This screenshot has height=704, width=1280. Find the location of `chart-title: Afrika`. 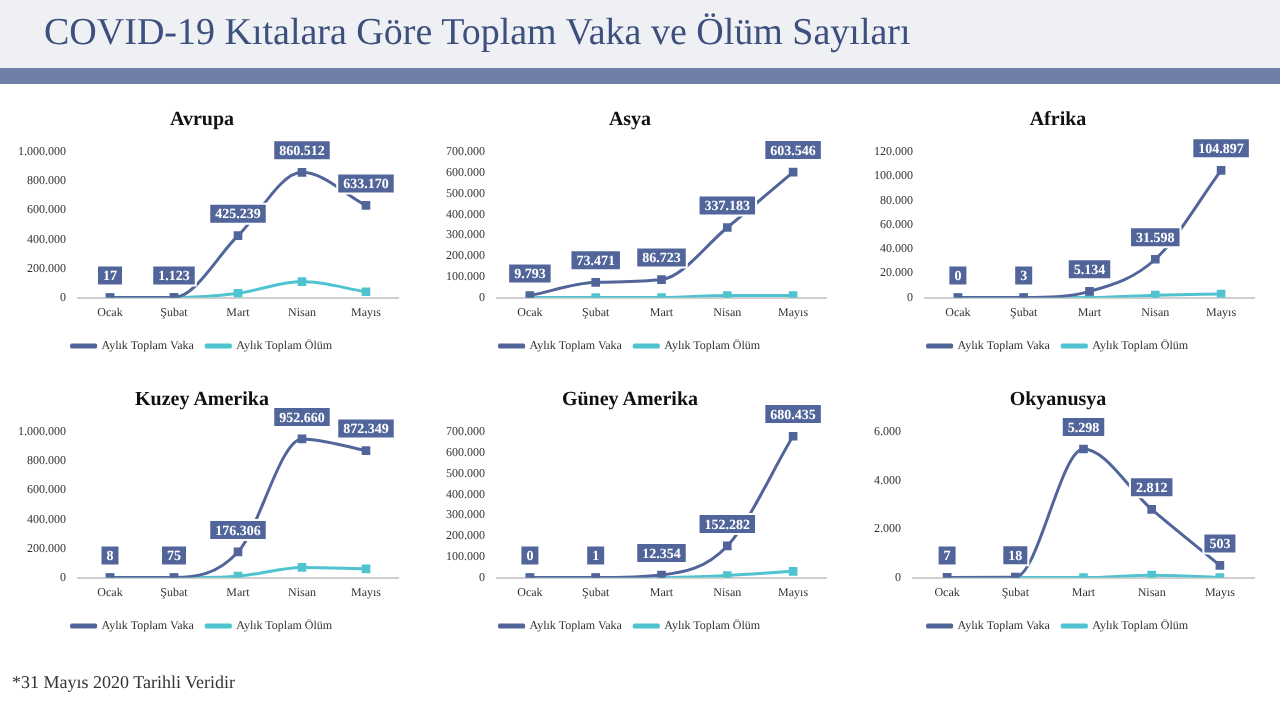

chart-title: Afrika is located at coordinates (1058, 120).